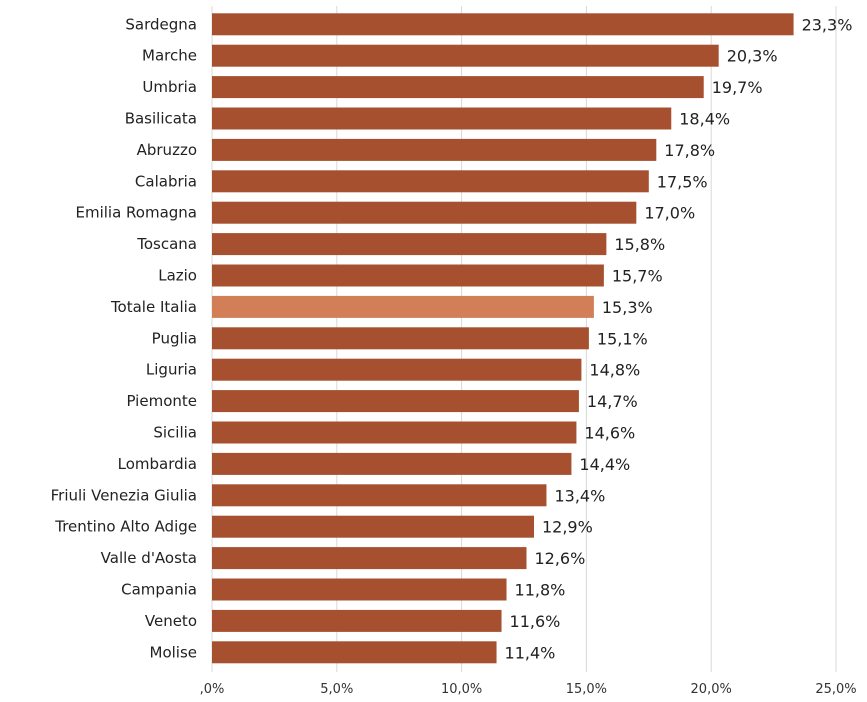 The width and height of the screenshot is (867, 702). Describe the element at coordinates (579, 495) in the screenshot. I see `value-label: 13,4%` at that location.